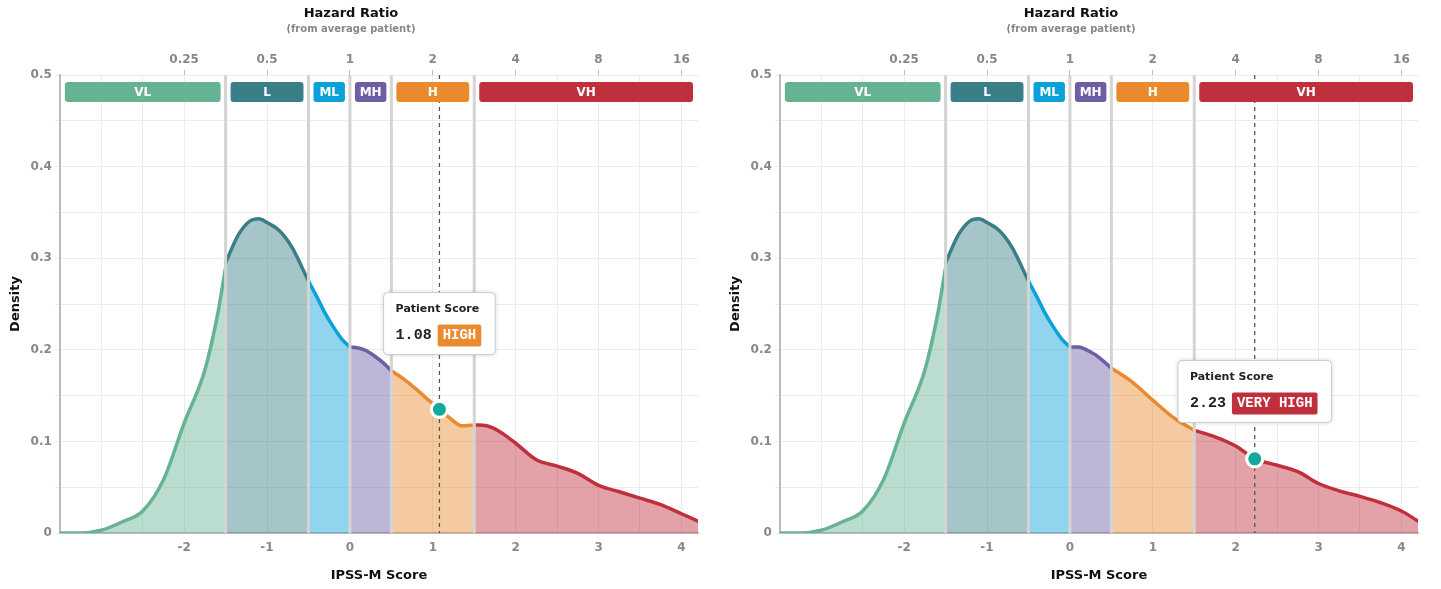 The image size is (1441, 589). Describe the element at coordinates (1207, 404) in the screenshot. I see `annotation: 2.23` at that location.